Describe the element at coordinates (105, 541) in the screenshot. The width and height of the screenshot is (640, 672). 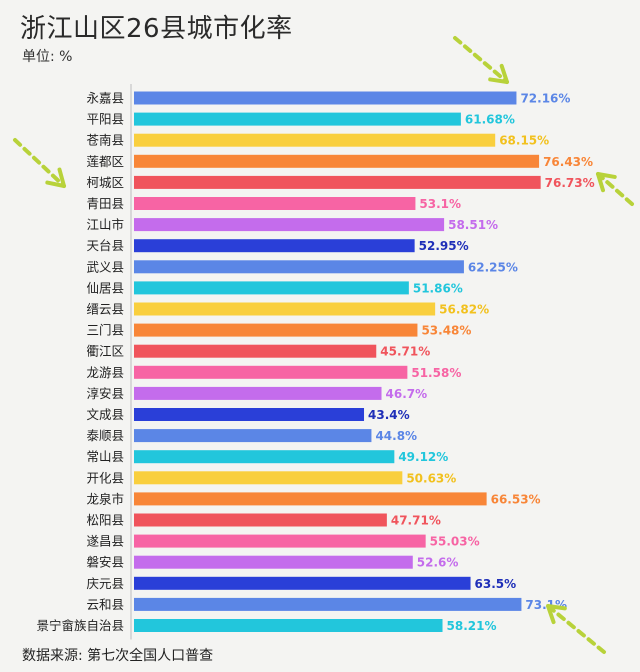
I see `category-label: 遂昌县` at that location.